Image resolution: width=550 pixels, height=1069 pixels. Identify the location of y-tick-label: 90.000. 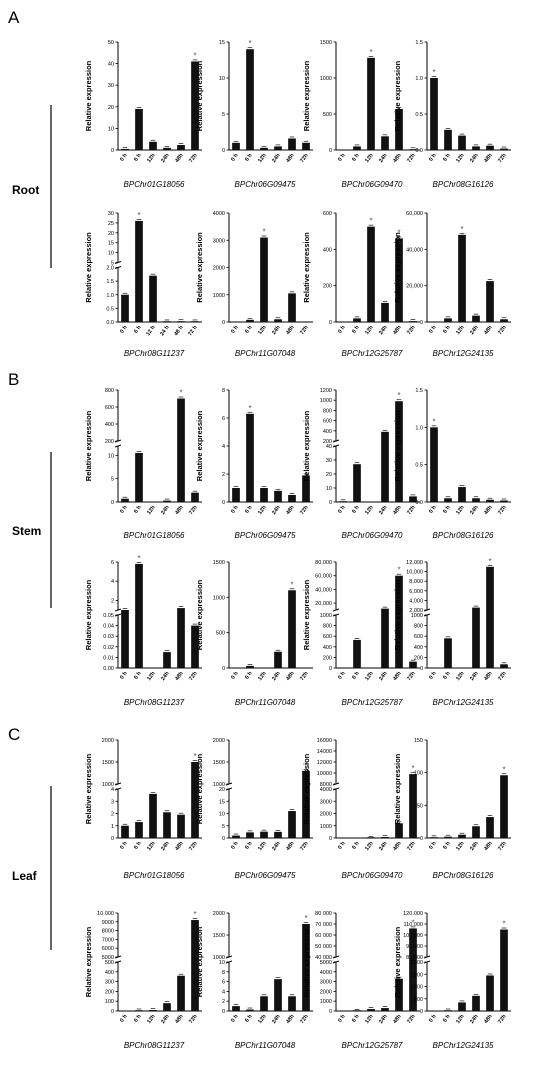
(414, 947).